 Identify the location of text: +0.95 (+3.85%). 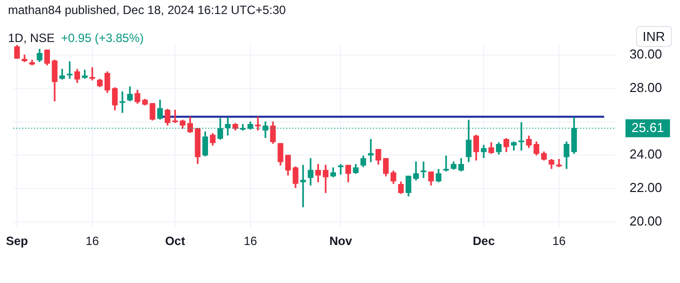
(102, 38).